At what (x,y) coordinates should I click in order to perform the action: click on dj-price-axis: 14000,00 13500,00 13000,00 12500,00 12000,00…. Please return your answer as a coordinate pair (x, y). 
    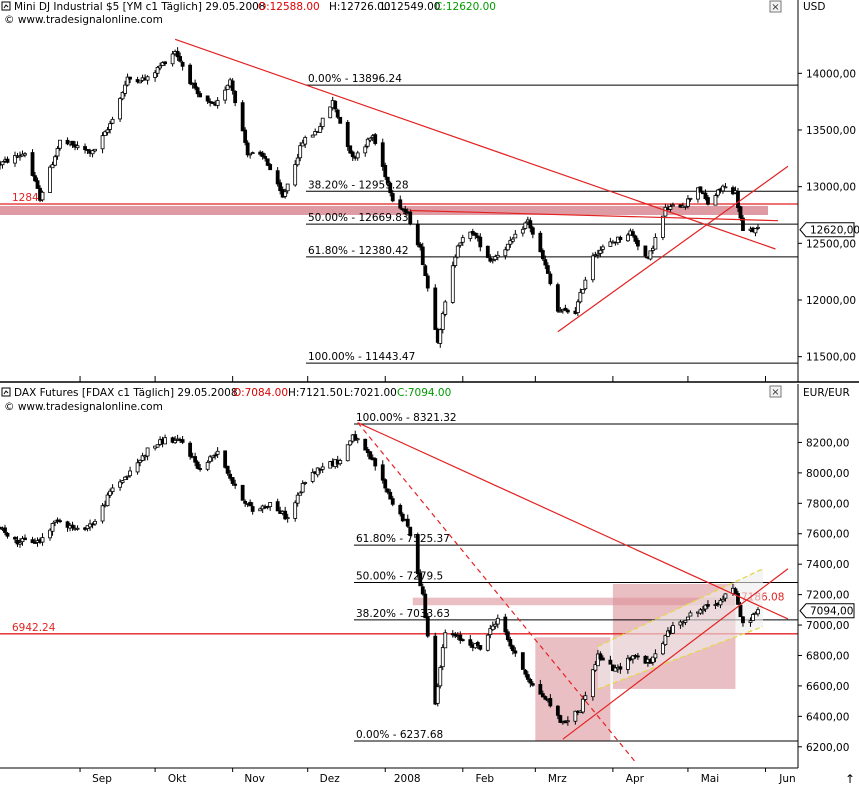
    Looking at the image, I should click on (828, 191).